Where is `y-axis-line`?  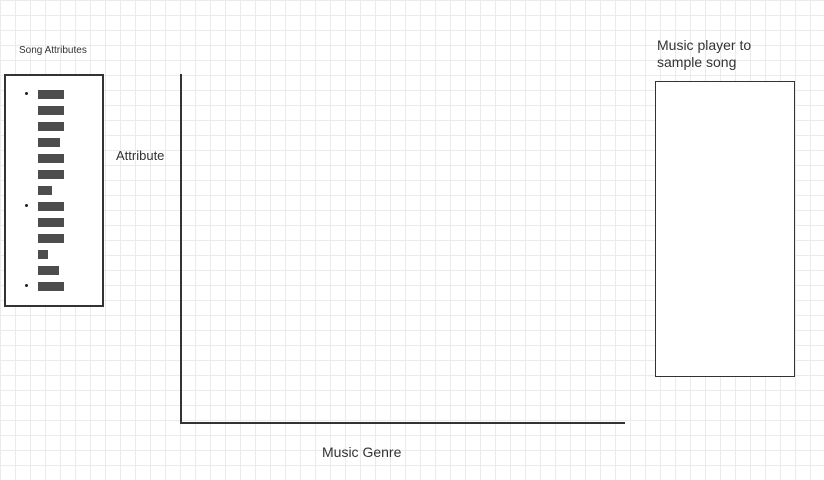
y-axis-line is located at coordinates (181, 249).